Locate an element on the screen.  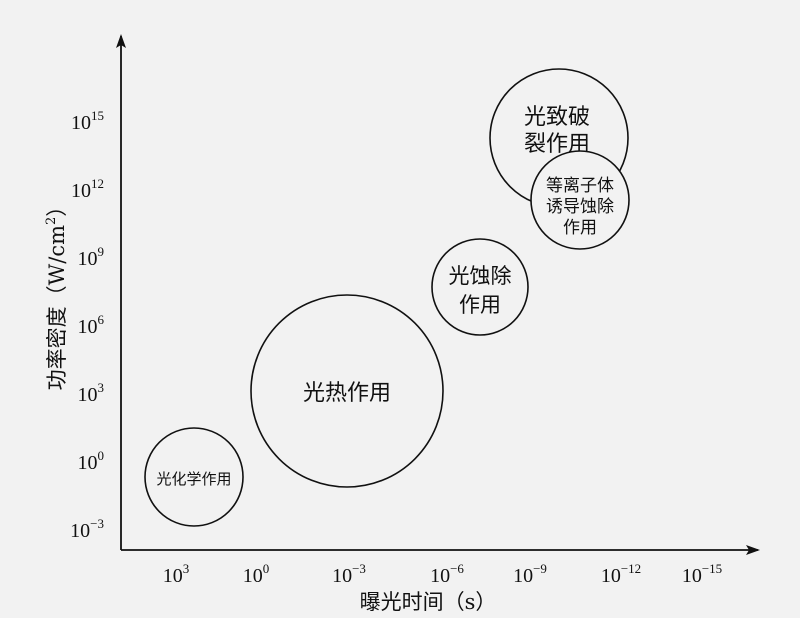
y-tick-label: 10⁻³ is located at coordinates (87, 529).